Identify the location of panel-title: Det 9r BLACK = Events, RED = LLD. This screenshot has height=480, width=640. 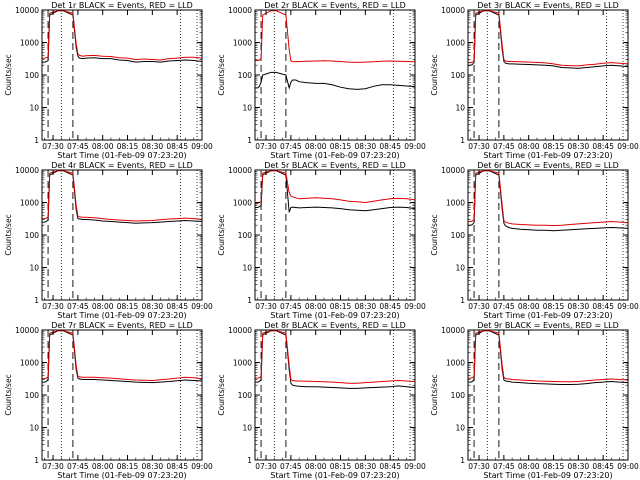
(548, 325).